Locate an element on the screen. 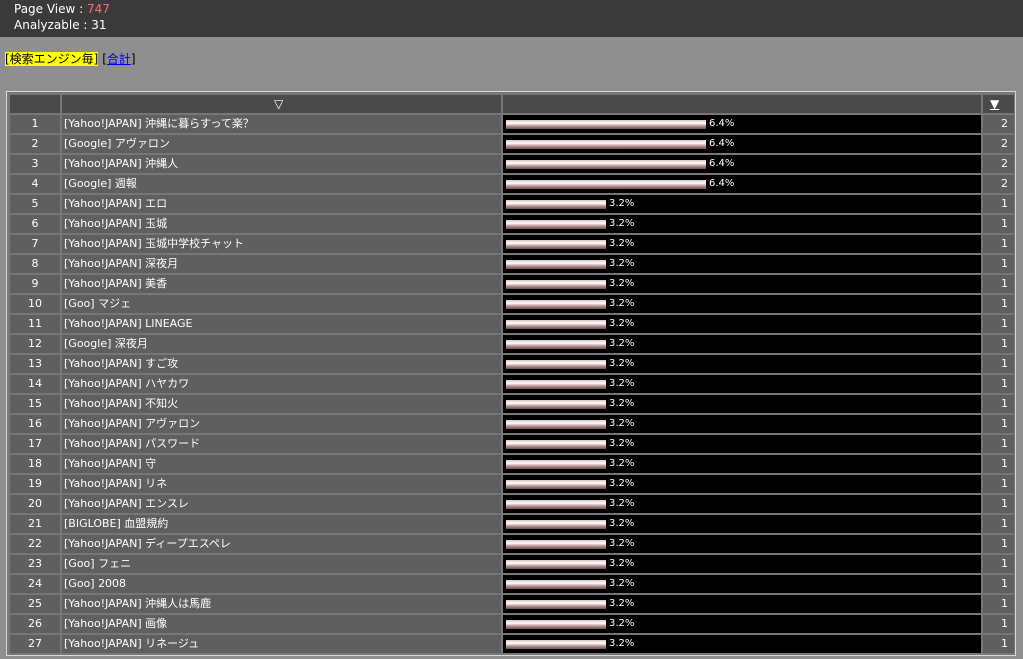 The width and height of the screenshot is (1023, 659). rank-cell: 27 is located at coordinates (35, 644).